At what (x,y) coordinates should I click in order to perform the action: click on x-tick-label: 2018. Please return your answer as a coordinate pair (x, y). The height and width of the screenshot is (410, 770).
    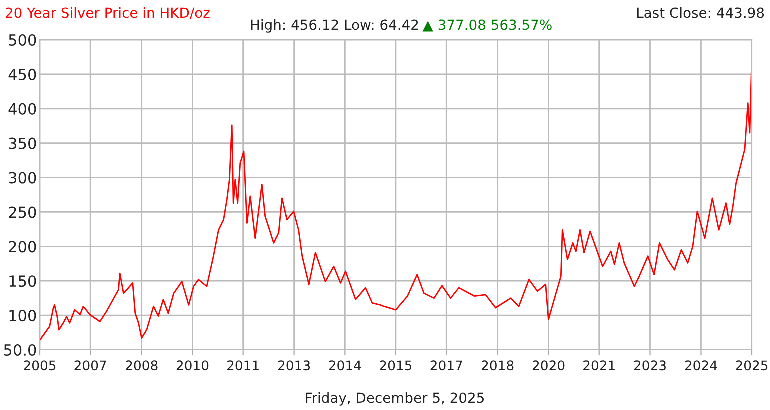
    Looking at the image, I should click on (498, 365).